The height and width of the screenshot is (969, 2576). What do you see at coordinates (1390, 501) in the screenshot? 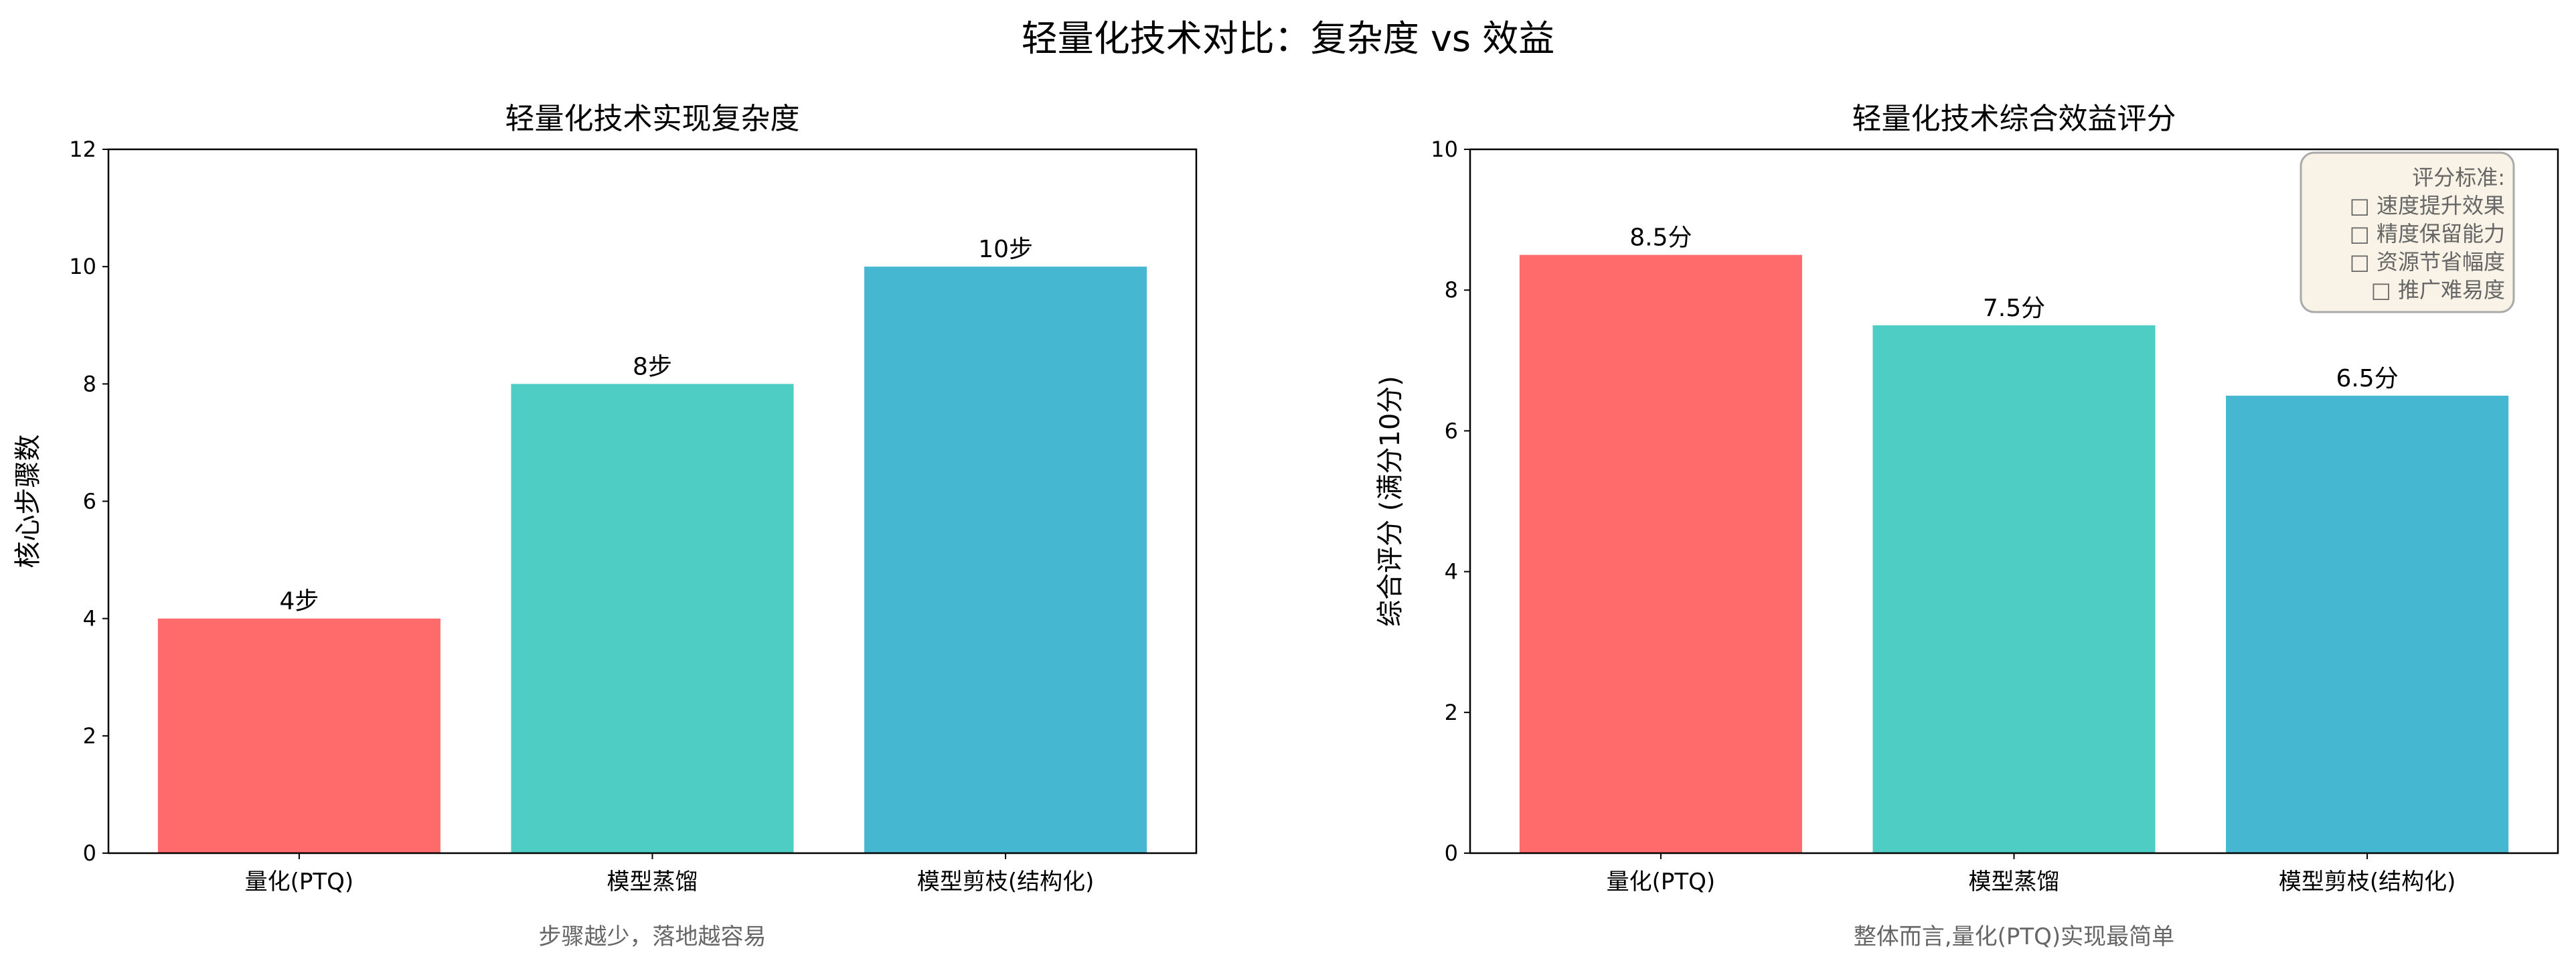
I see `y-axis-label: 综合评分 (满分10分)` at bounding box center [1390, 501].